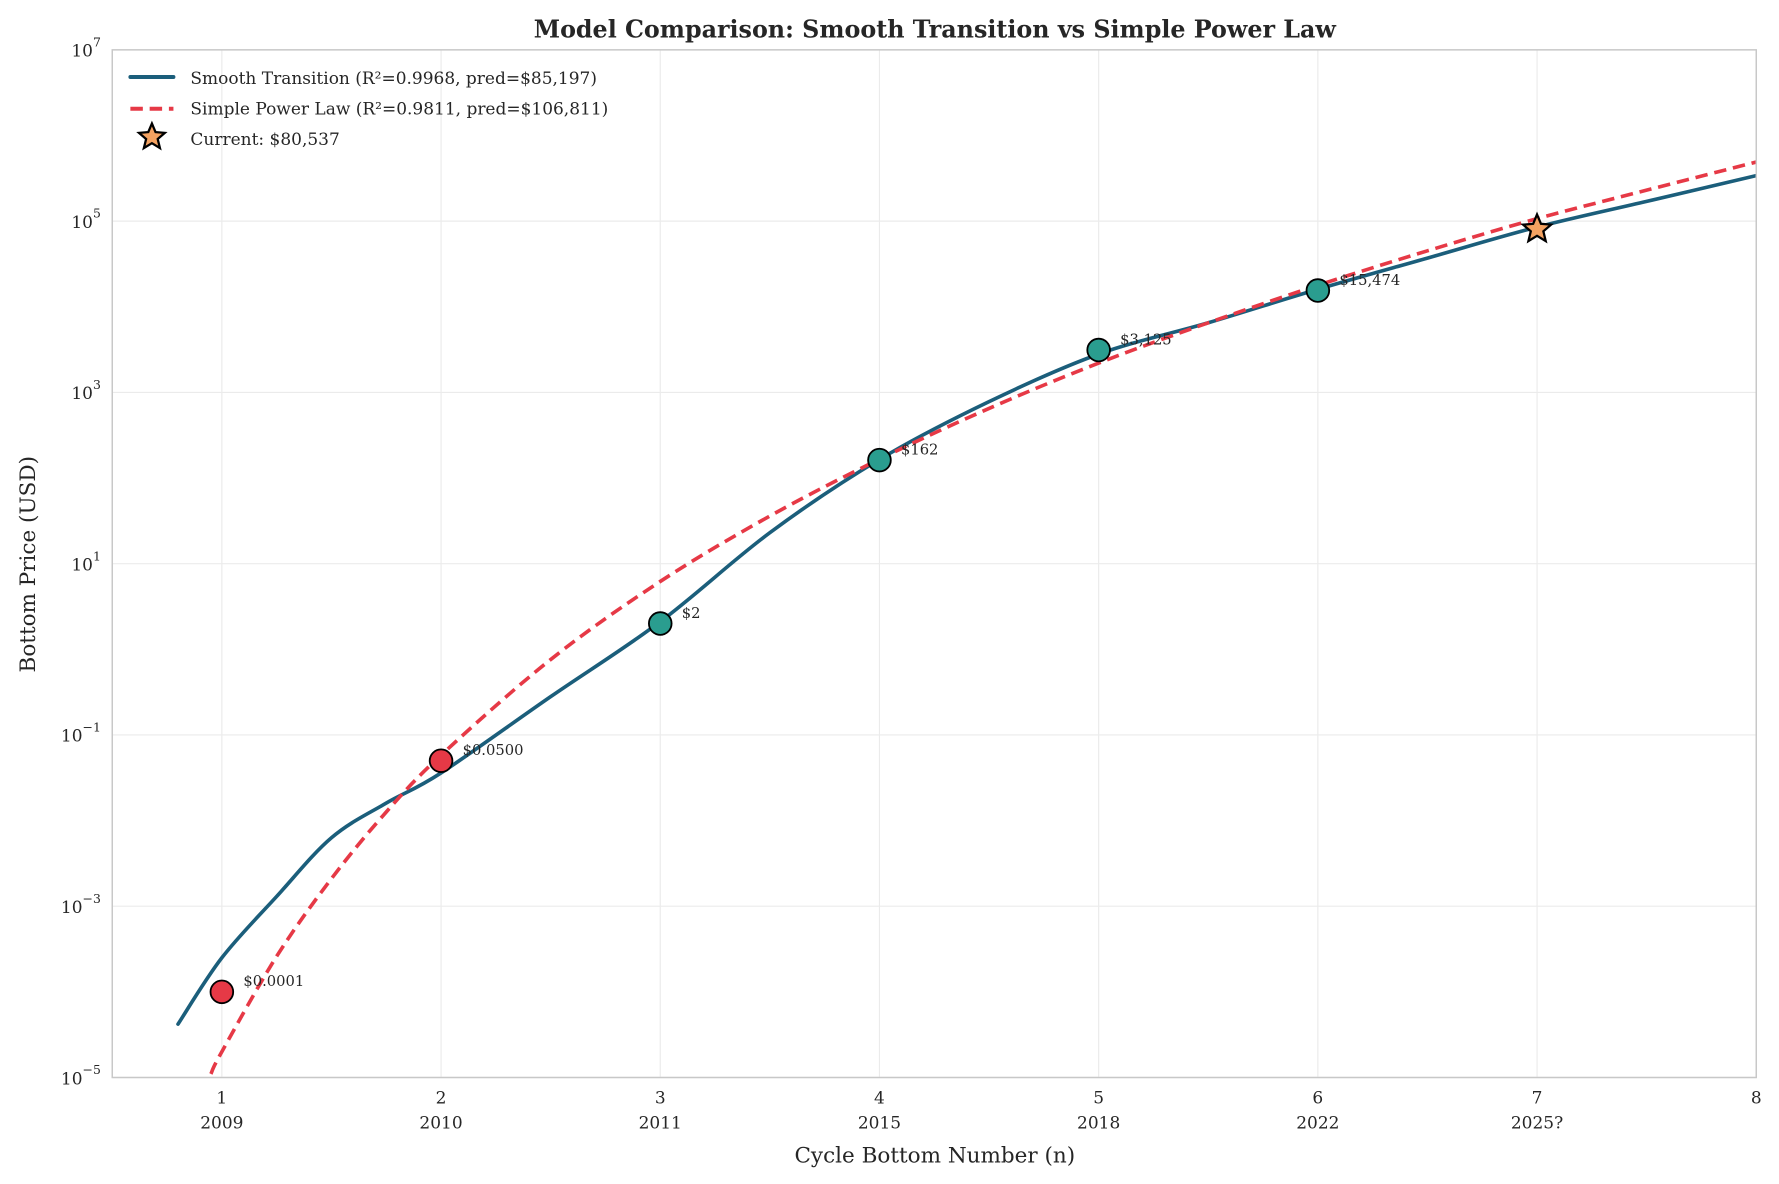 The width and height of the screenshot is (1779, 1184). I want to click on data-point-label: $162, so click(919, 449).